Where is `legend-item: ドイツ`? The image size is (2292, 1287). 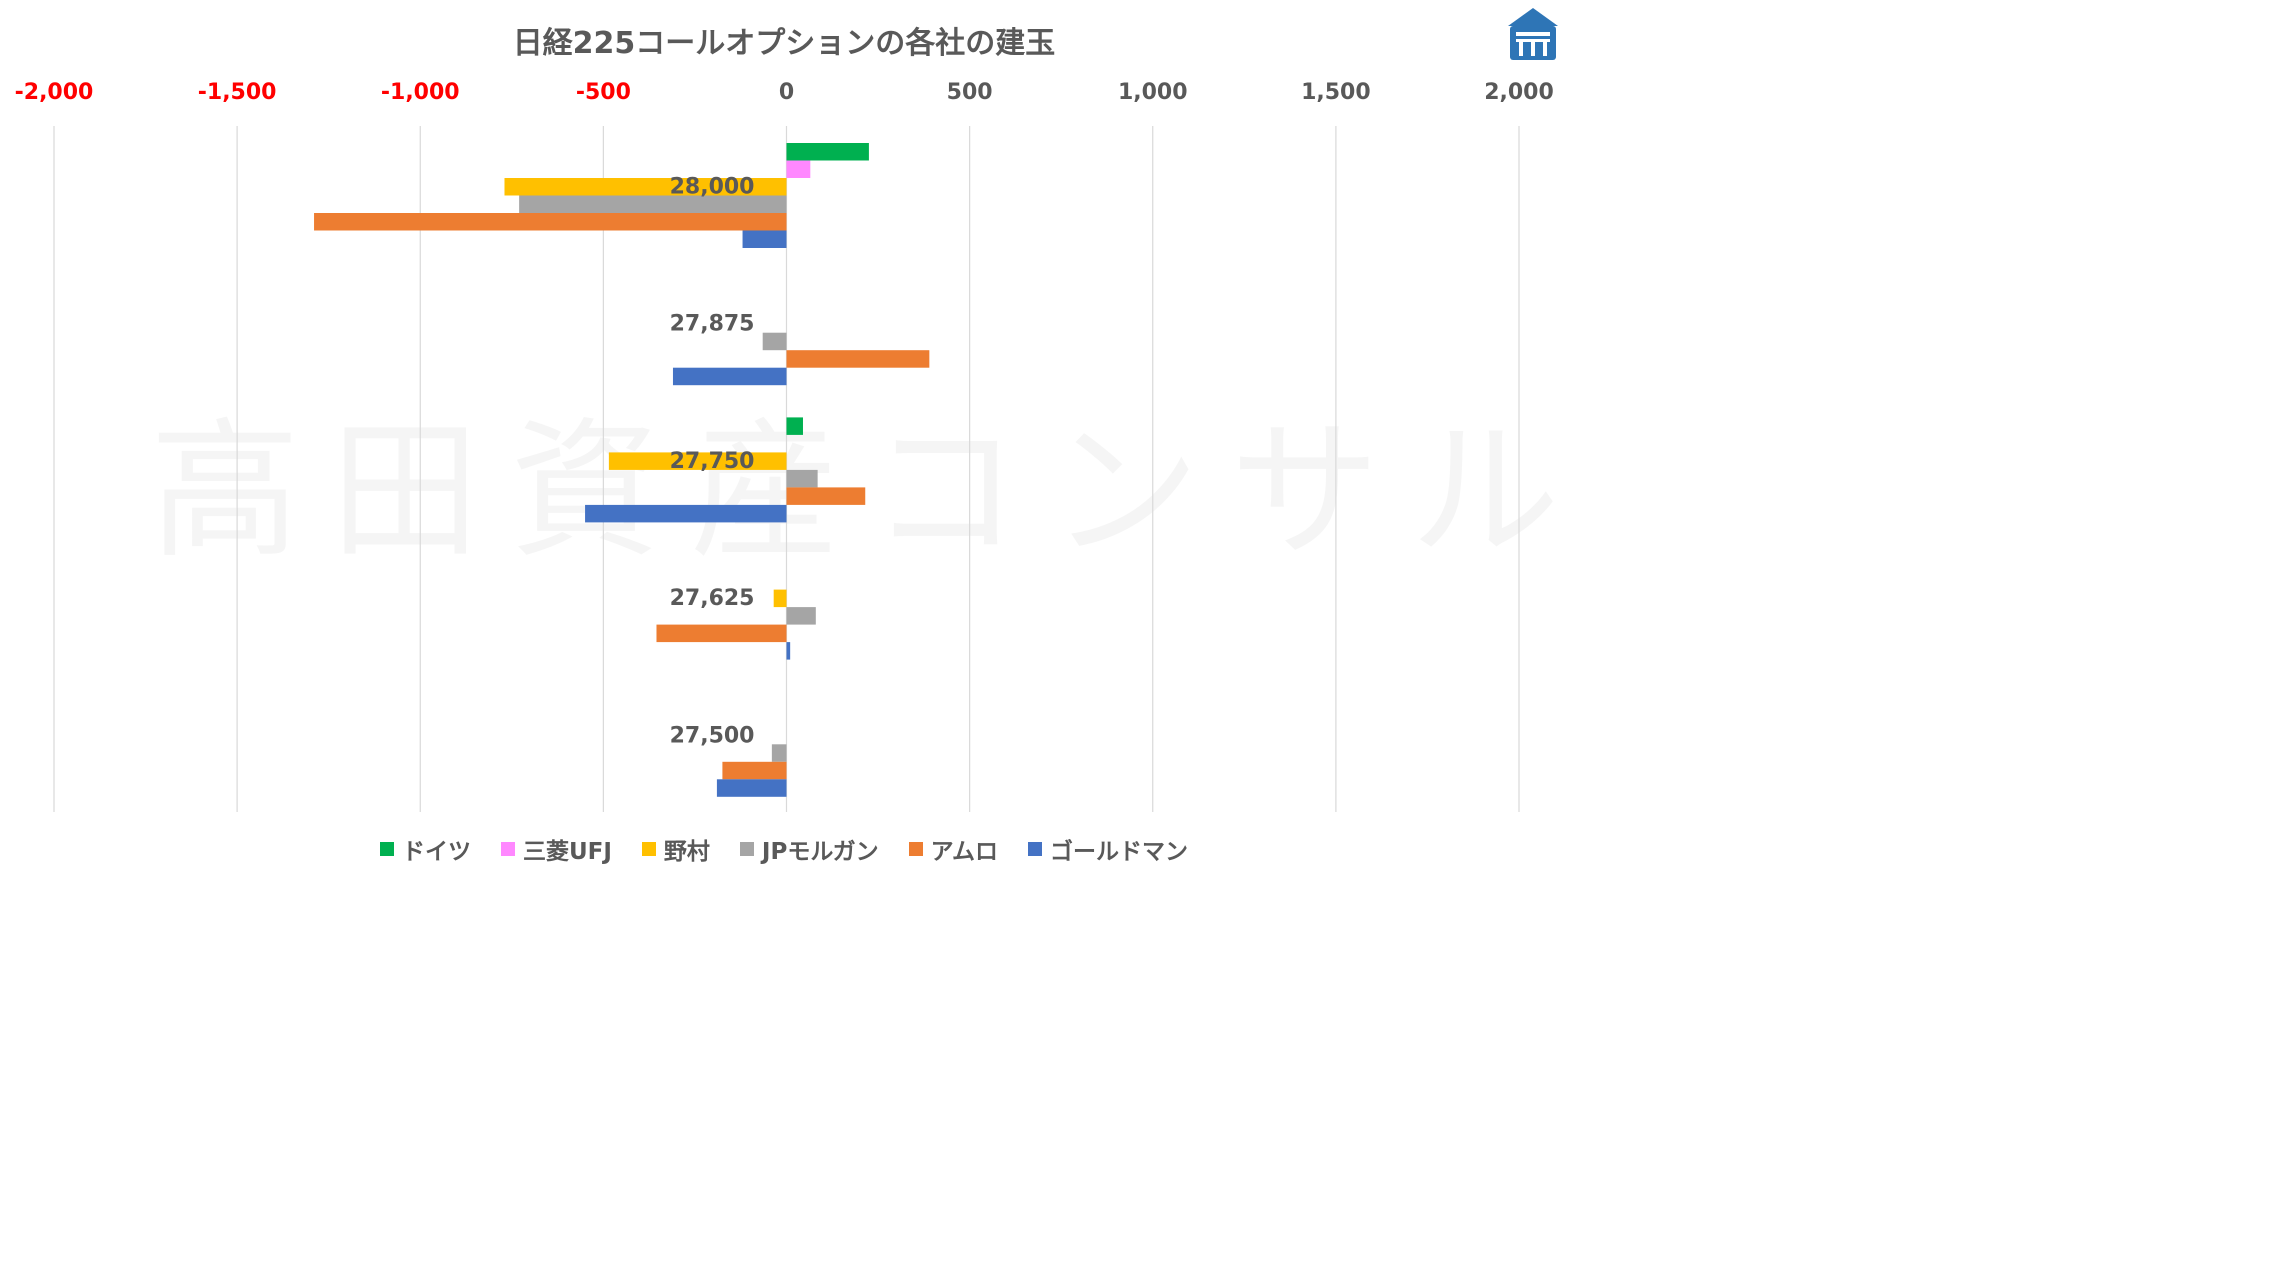 legend-item: ドイツ is located at coordinates (425, 849).